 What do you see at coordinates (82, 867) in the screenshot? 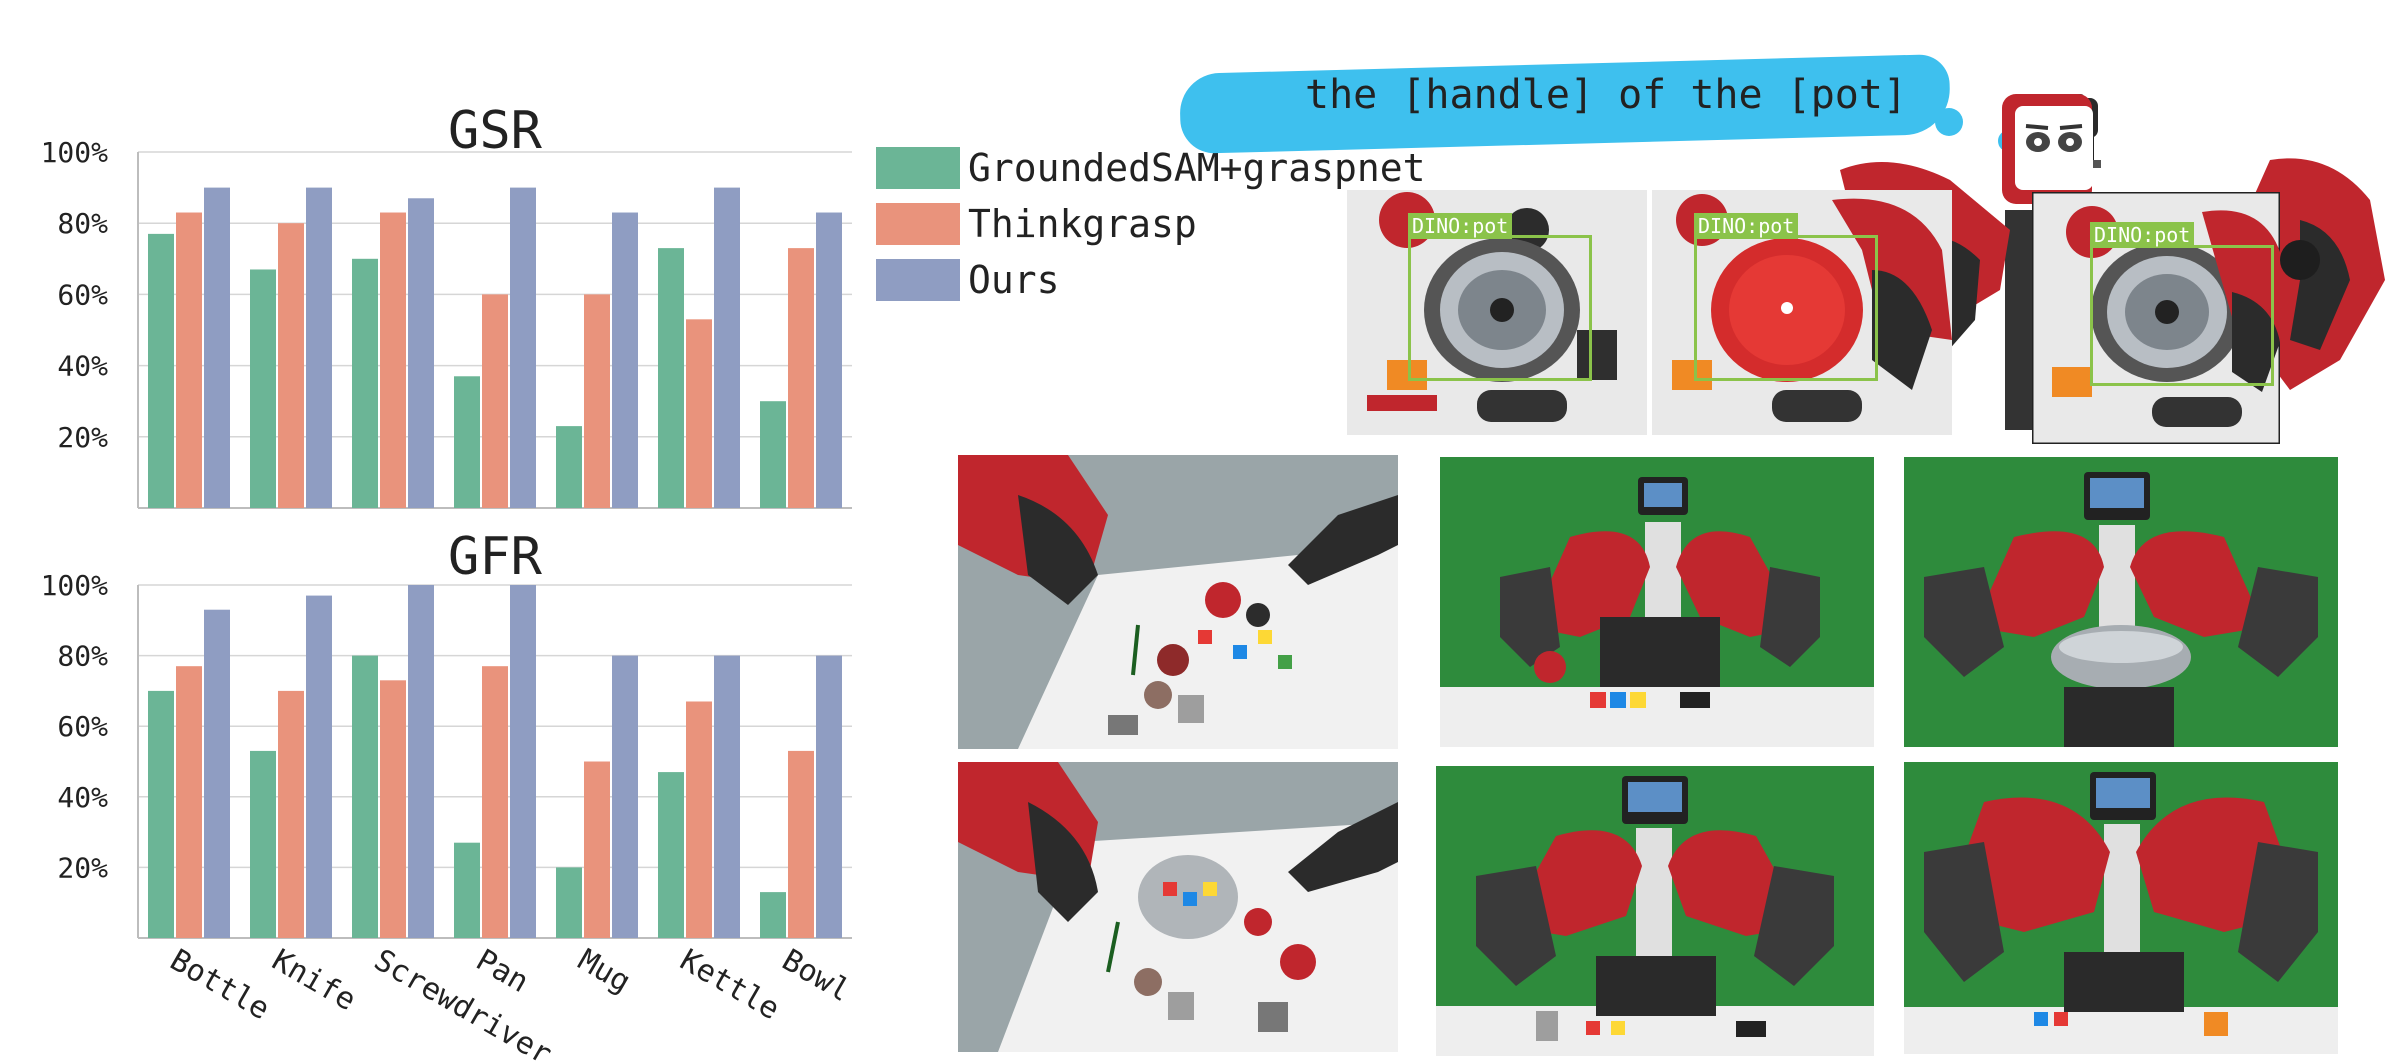
I see `y-tick-label-gfr: 20%` at bounding box center [82, 867].